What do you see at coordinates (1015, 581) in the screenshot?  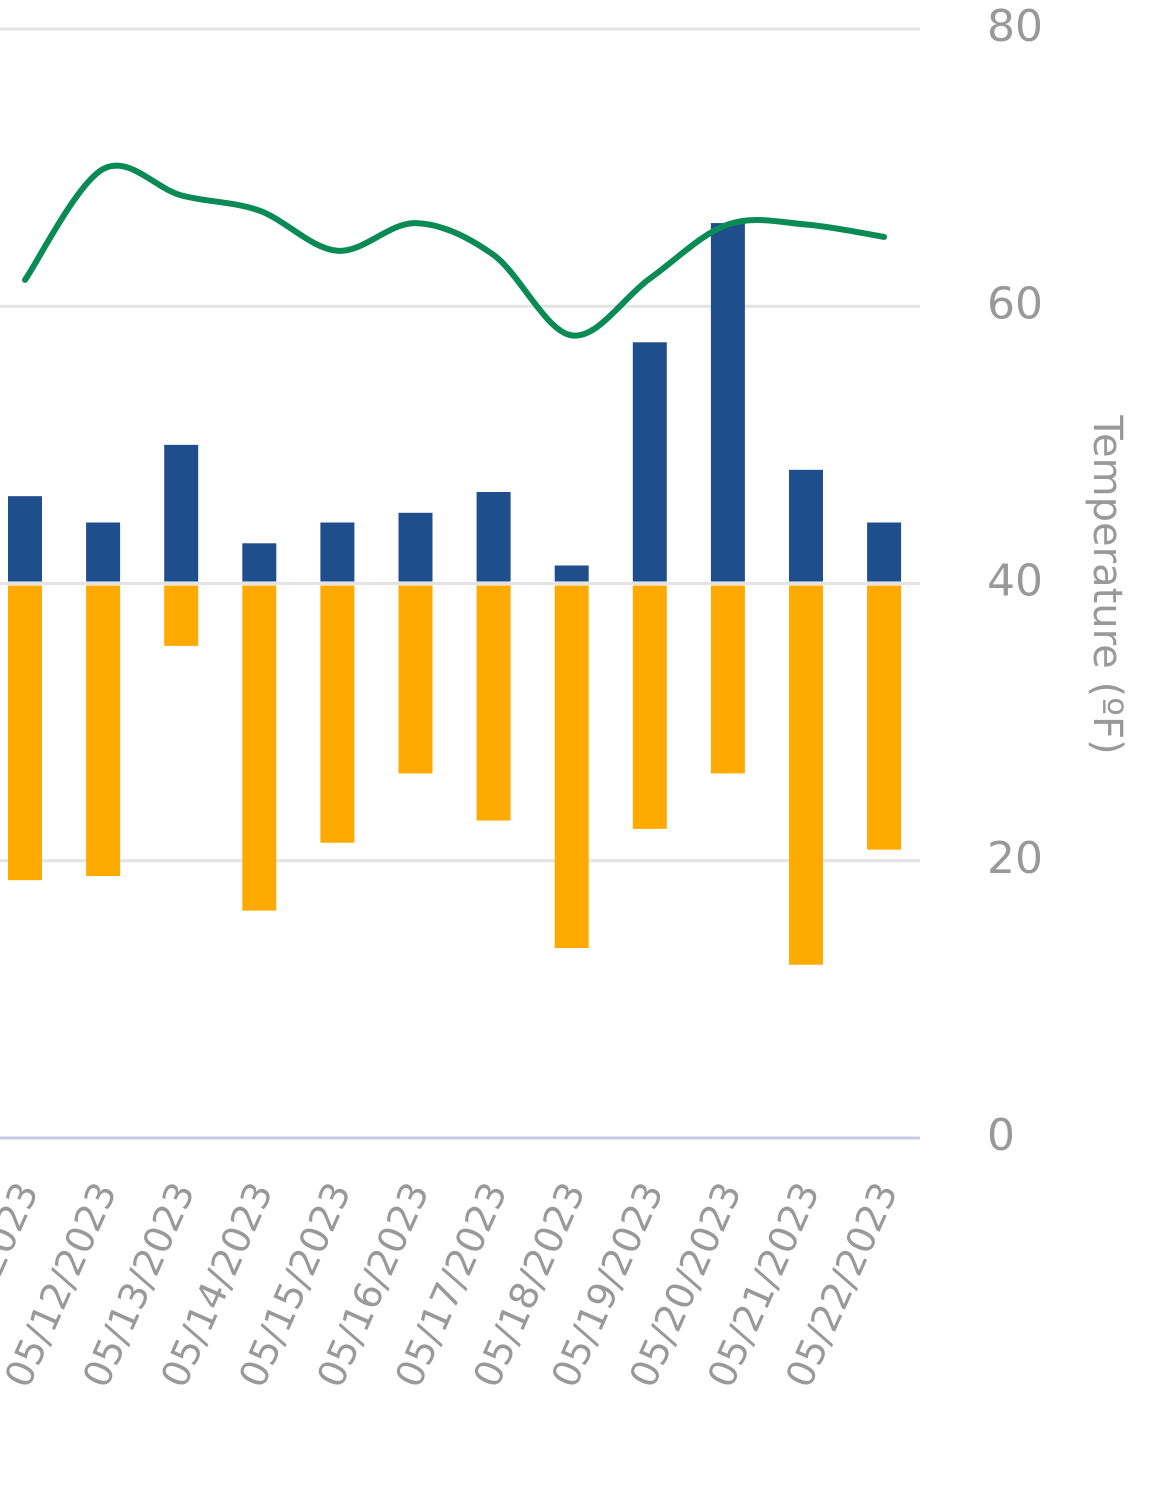 I see `y-tick-label: 40` at bounding box center [1015, 581].